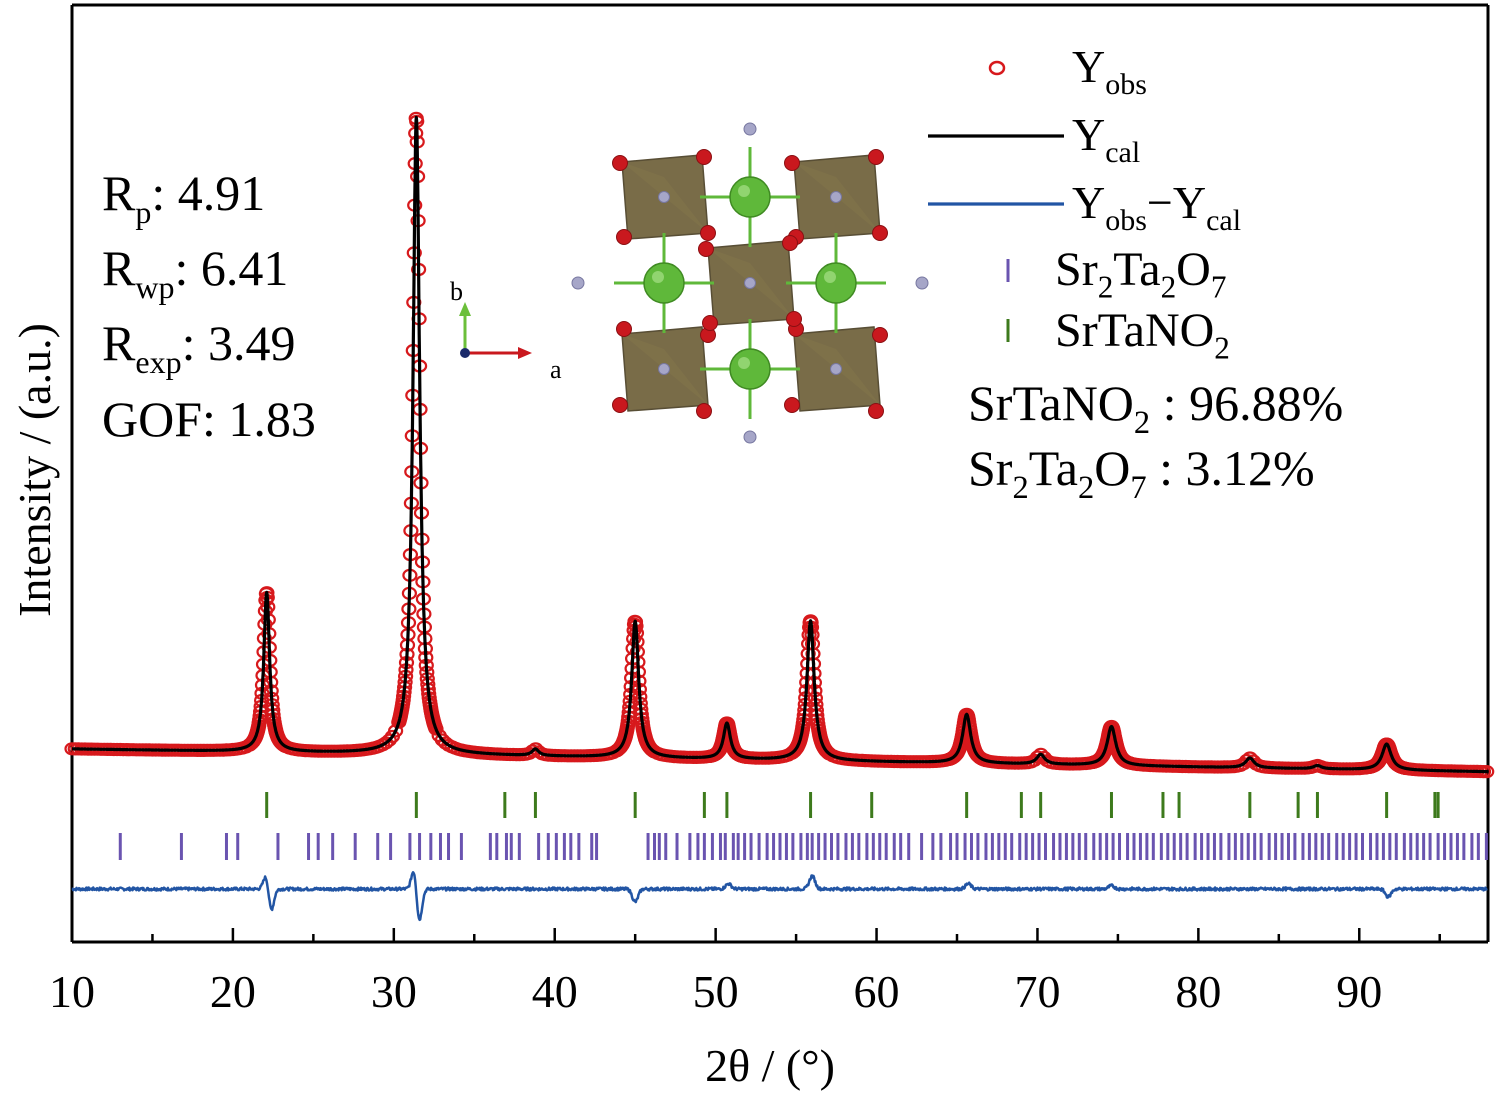  I want to click on observed-point, so click(436, 729).